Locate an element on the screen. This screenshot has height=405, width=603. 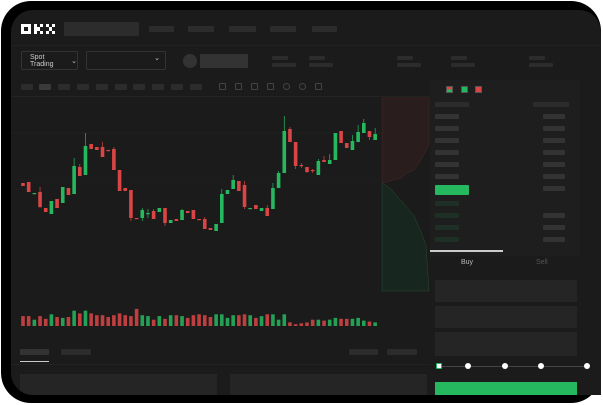
camera-icon is located at coordinates (286, 86).